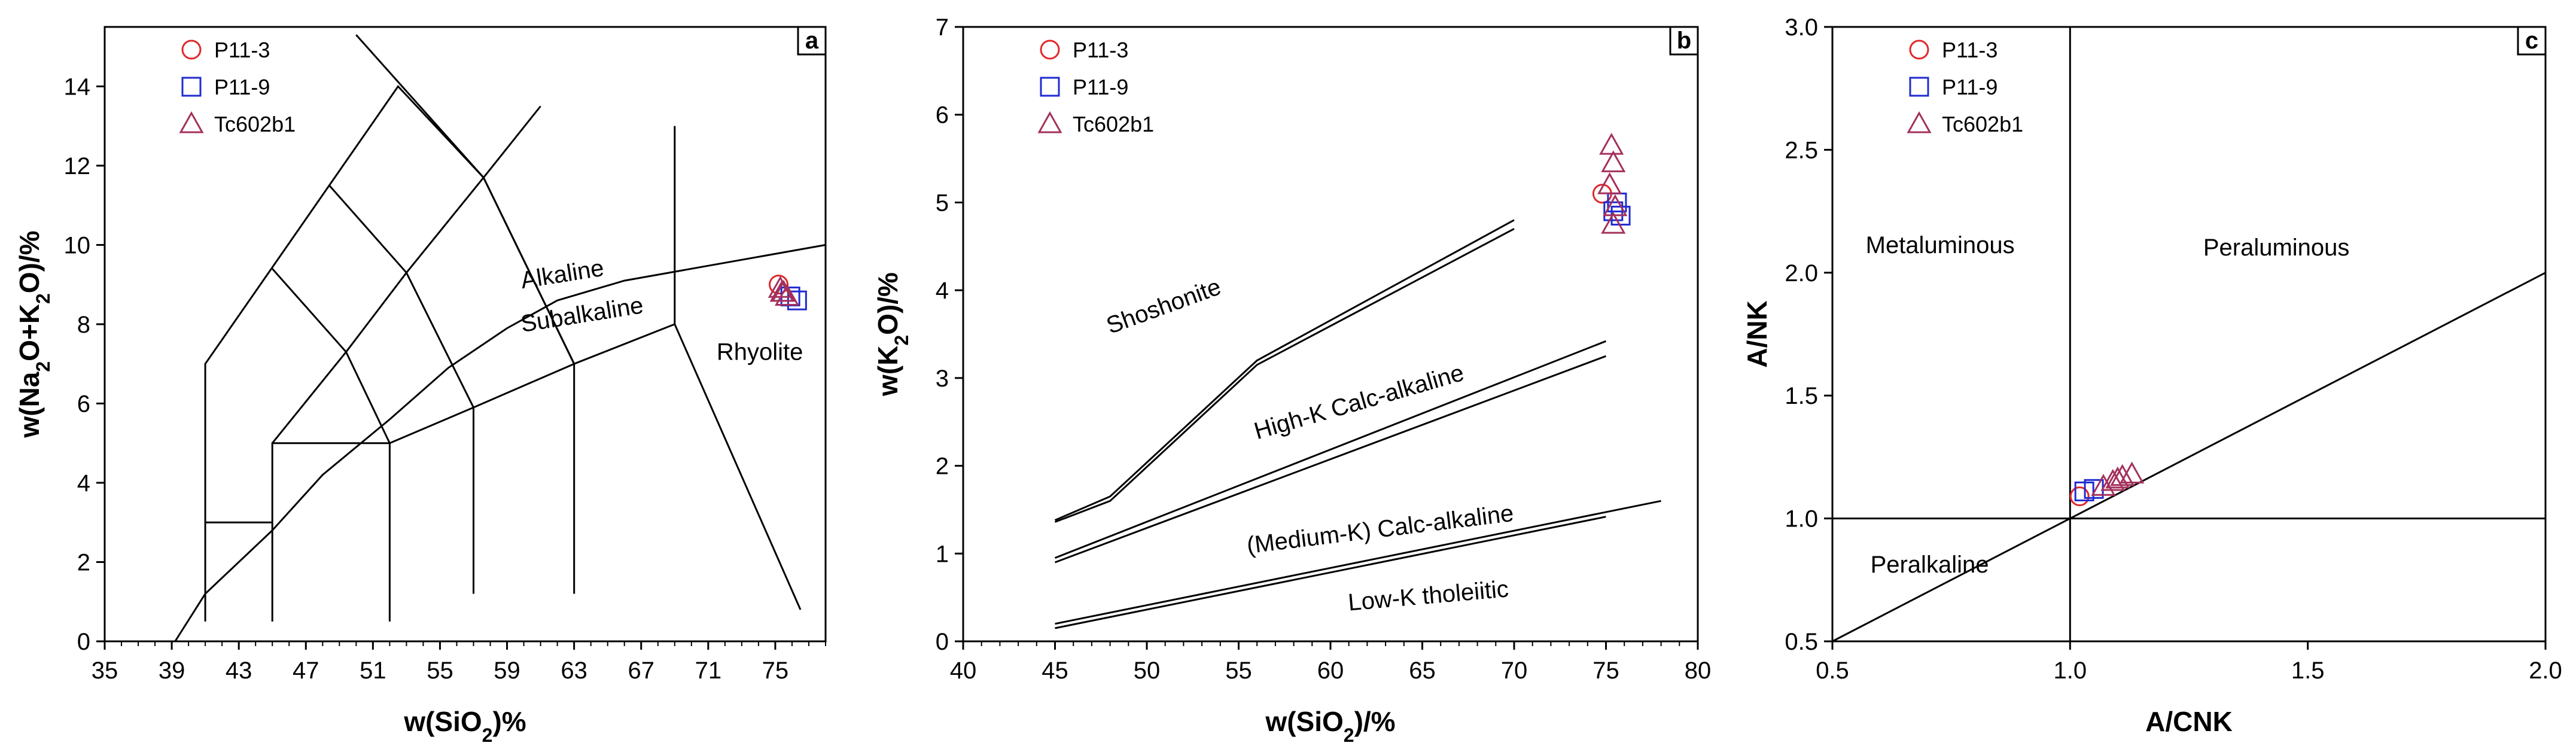 Image resolution: width=2576 pixels, height=755 pixels. What do you see at coordinates (641, 670) in the screenshot?
I see `x-tick-label: 67` at bounding box center [641, 670].